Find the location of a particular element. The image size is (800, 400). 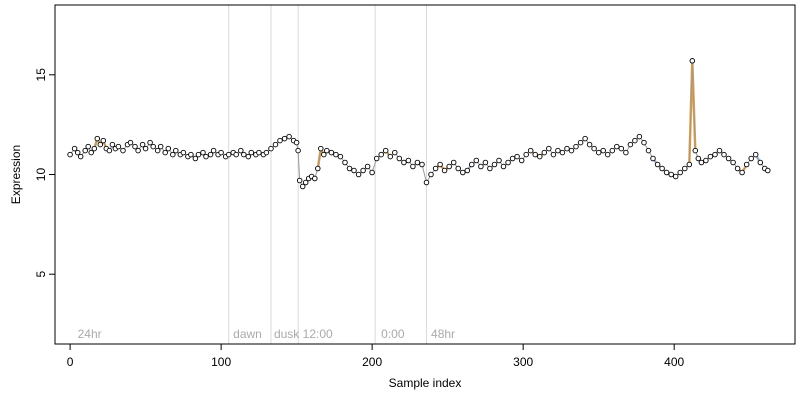

y-axis: 5 10 15 is located at coordinates (45, 173).